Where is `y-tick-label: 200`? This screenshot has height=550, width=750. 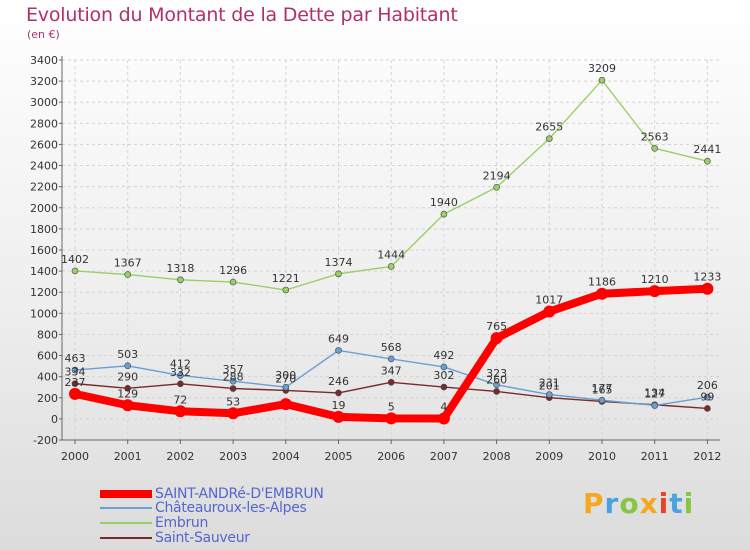
y-tick-label: 200 is located at coordinates (47, 398).